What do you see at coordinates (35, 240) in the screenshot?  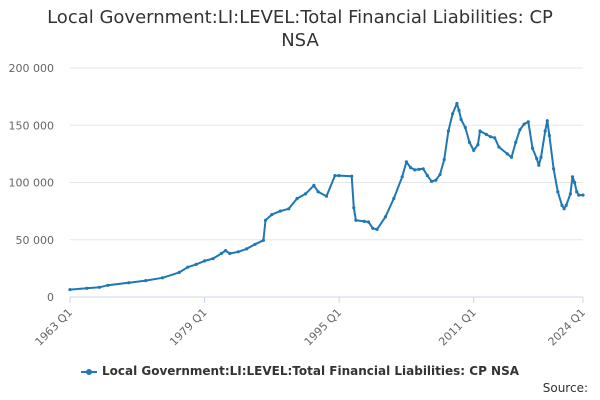 I see `y-tick-label: 50 000` at bounding box center [35, 240].